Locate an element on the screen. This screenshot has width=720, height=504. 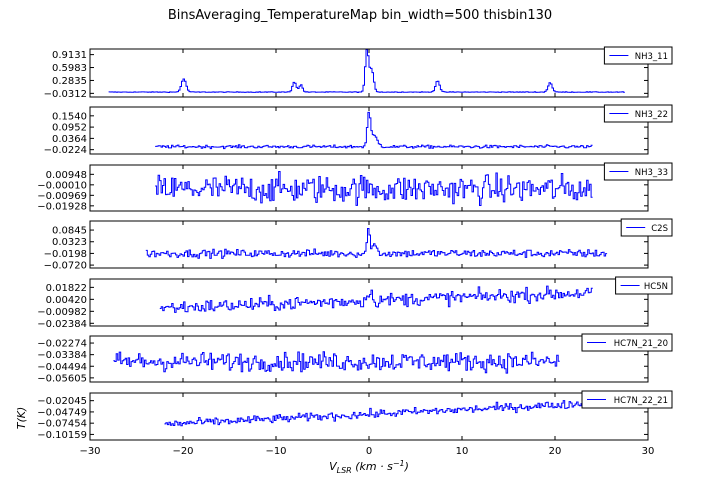
y-tick-label: −0.03384 is located at coordinates (62, 355).